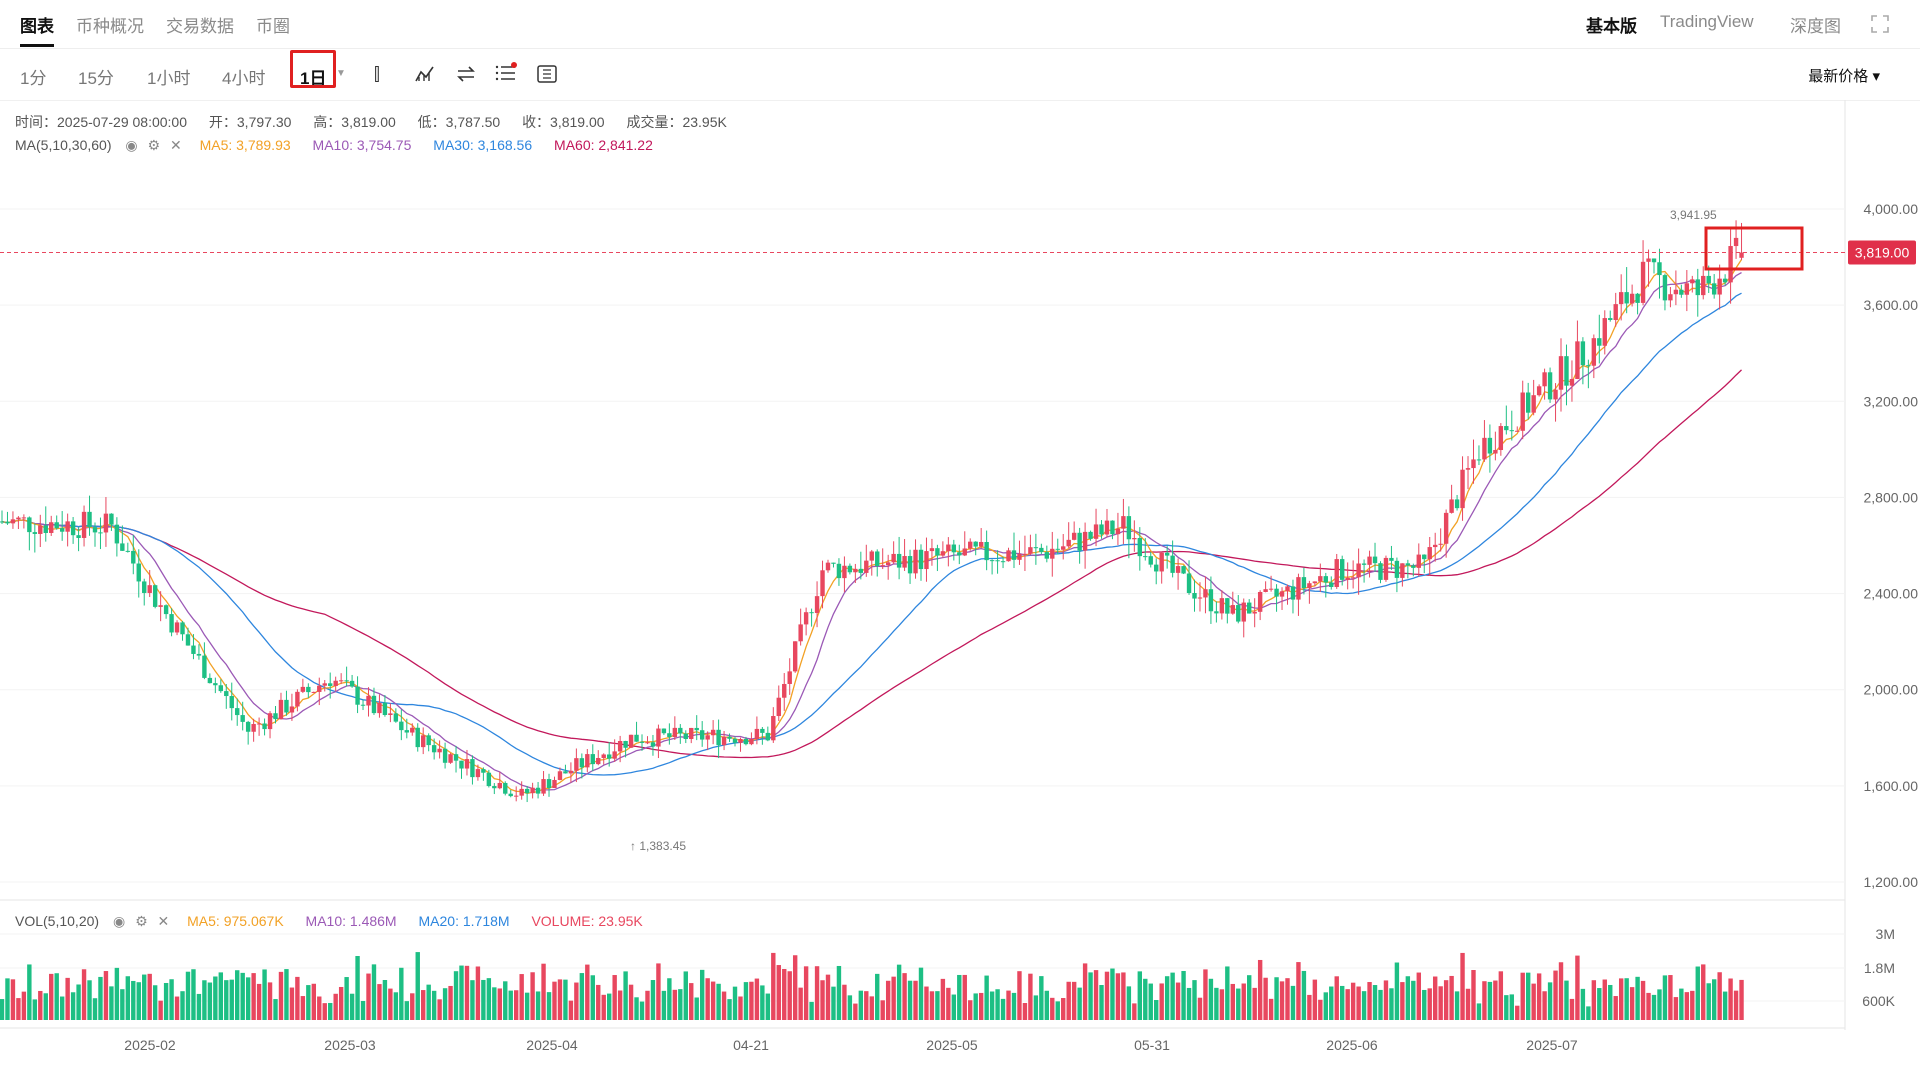 This screenshot has width=1920, height=1080. Describe the element at coordinates (33, 78) in the screenshot. I see `interval-1m: 1分` at that location.